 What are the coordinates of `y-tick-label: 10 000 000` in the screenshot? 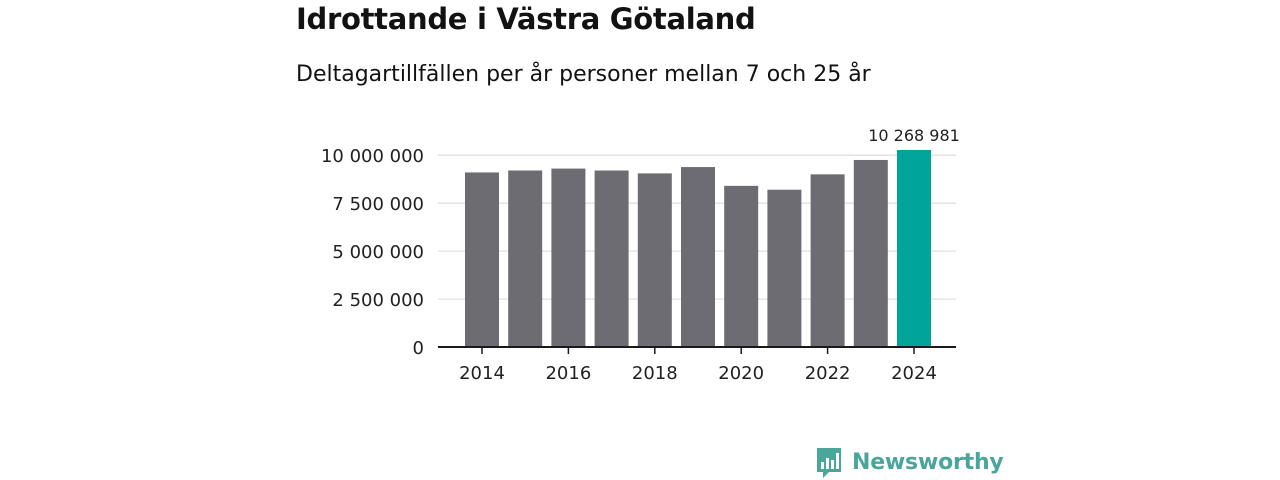 It's located at (372, 156).